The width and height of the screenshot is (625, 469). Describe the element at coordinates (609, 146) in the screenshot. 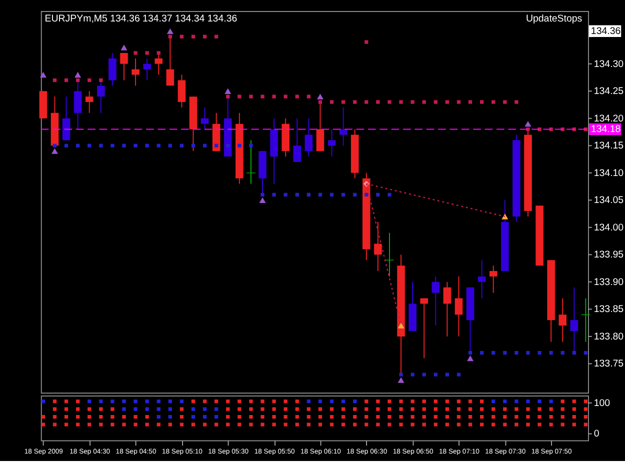

I see `y-tick-label: 134.15` at that location.